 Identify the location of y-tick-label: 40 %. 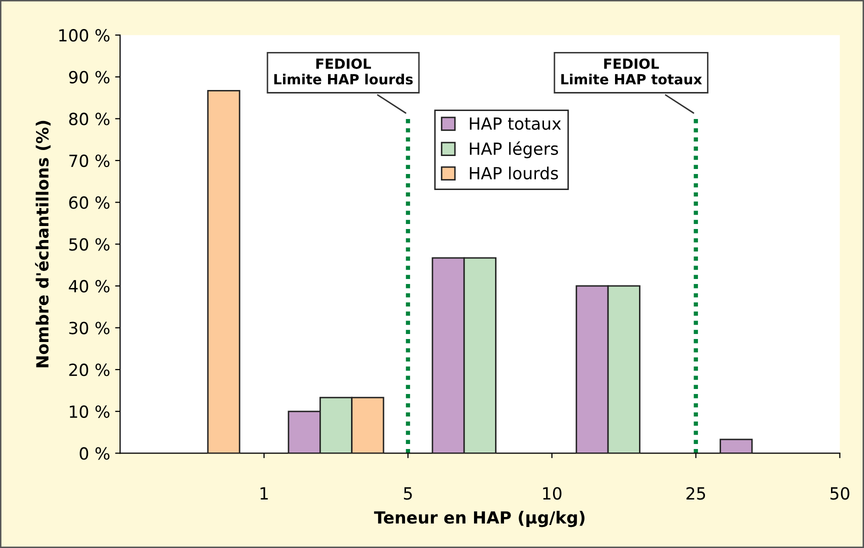
(89, 286).